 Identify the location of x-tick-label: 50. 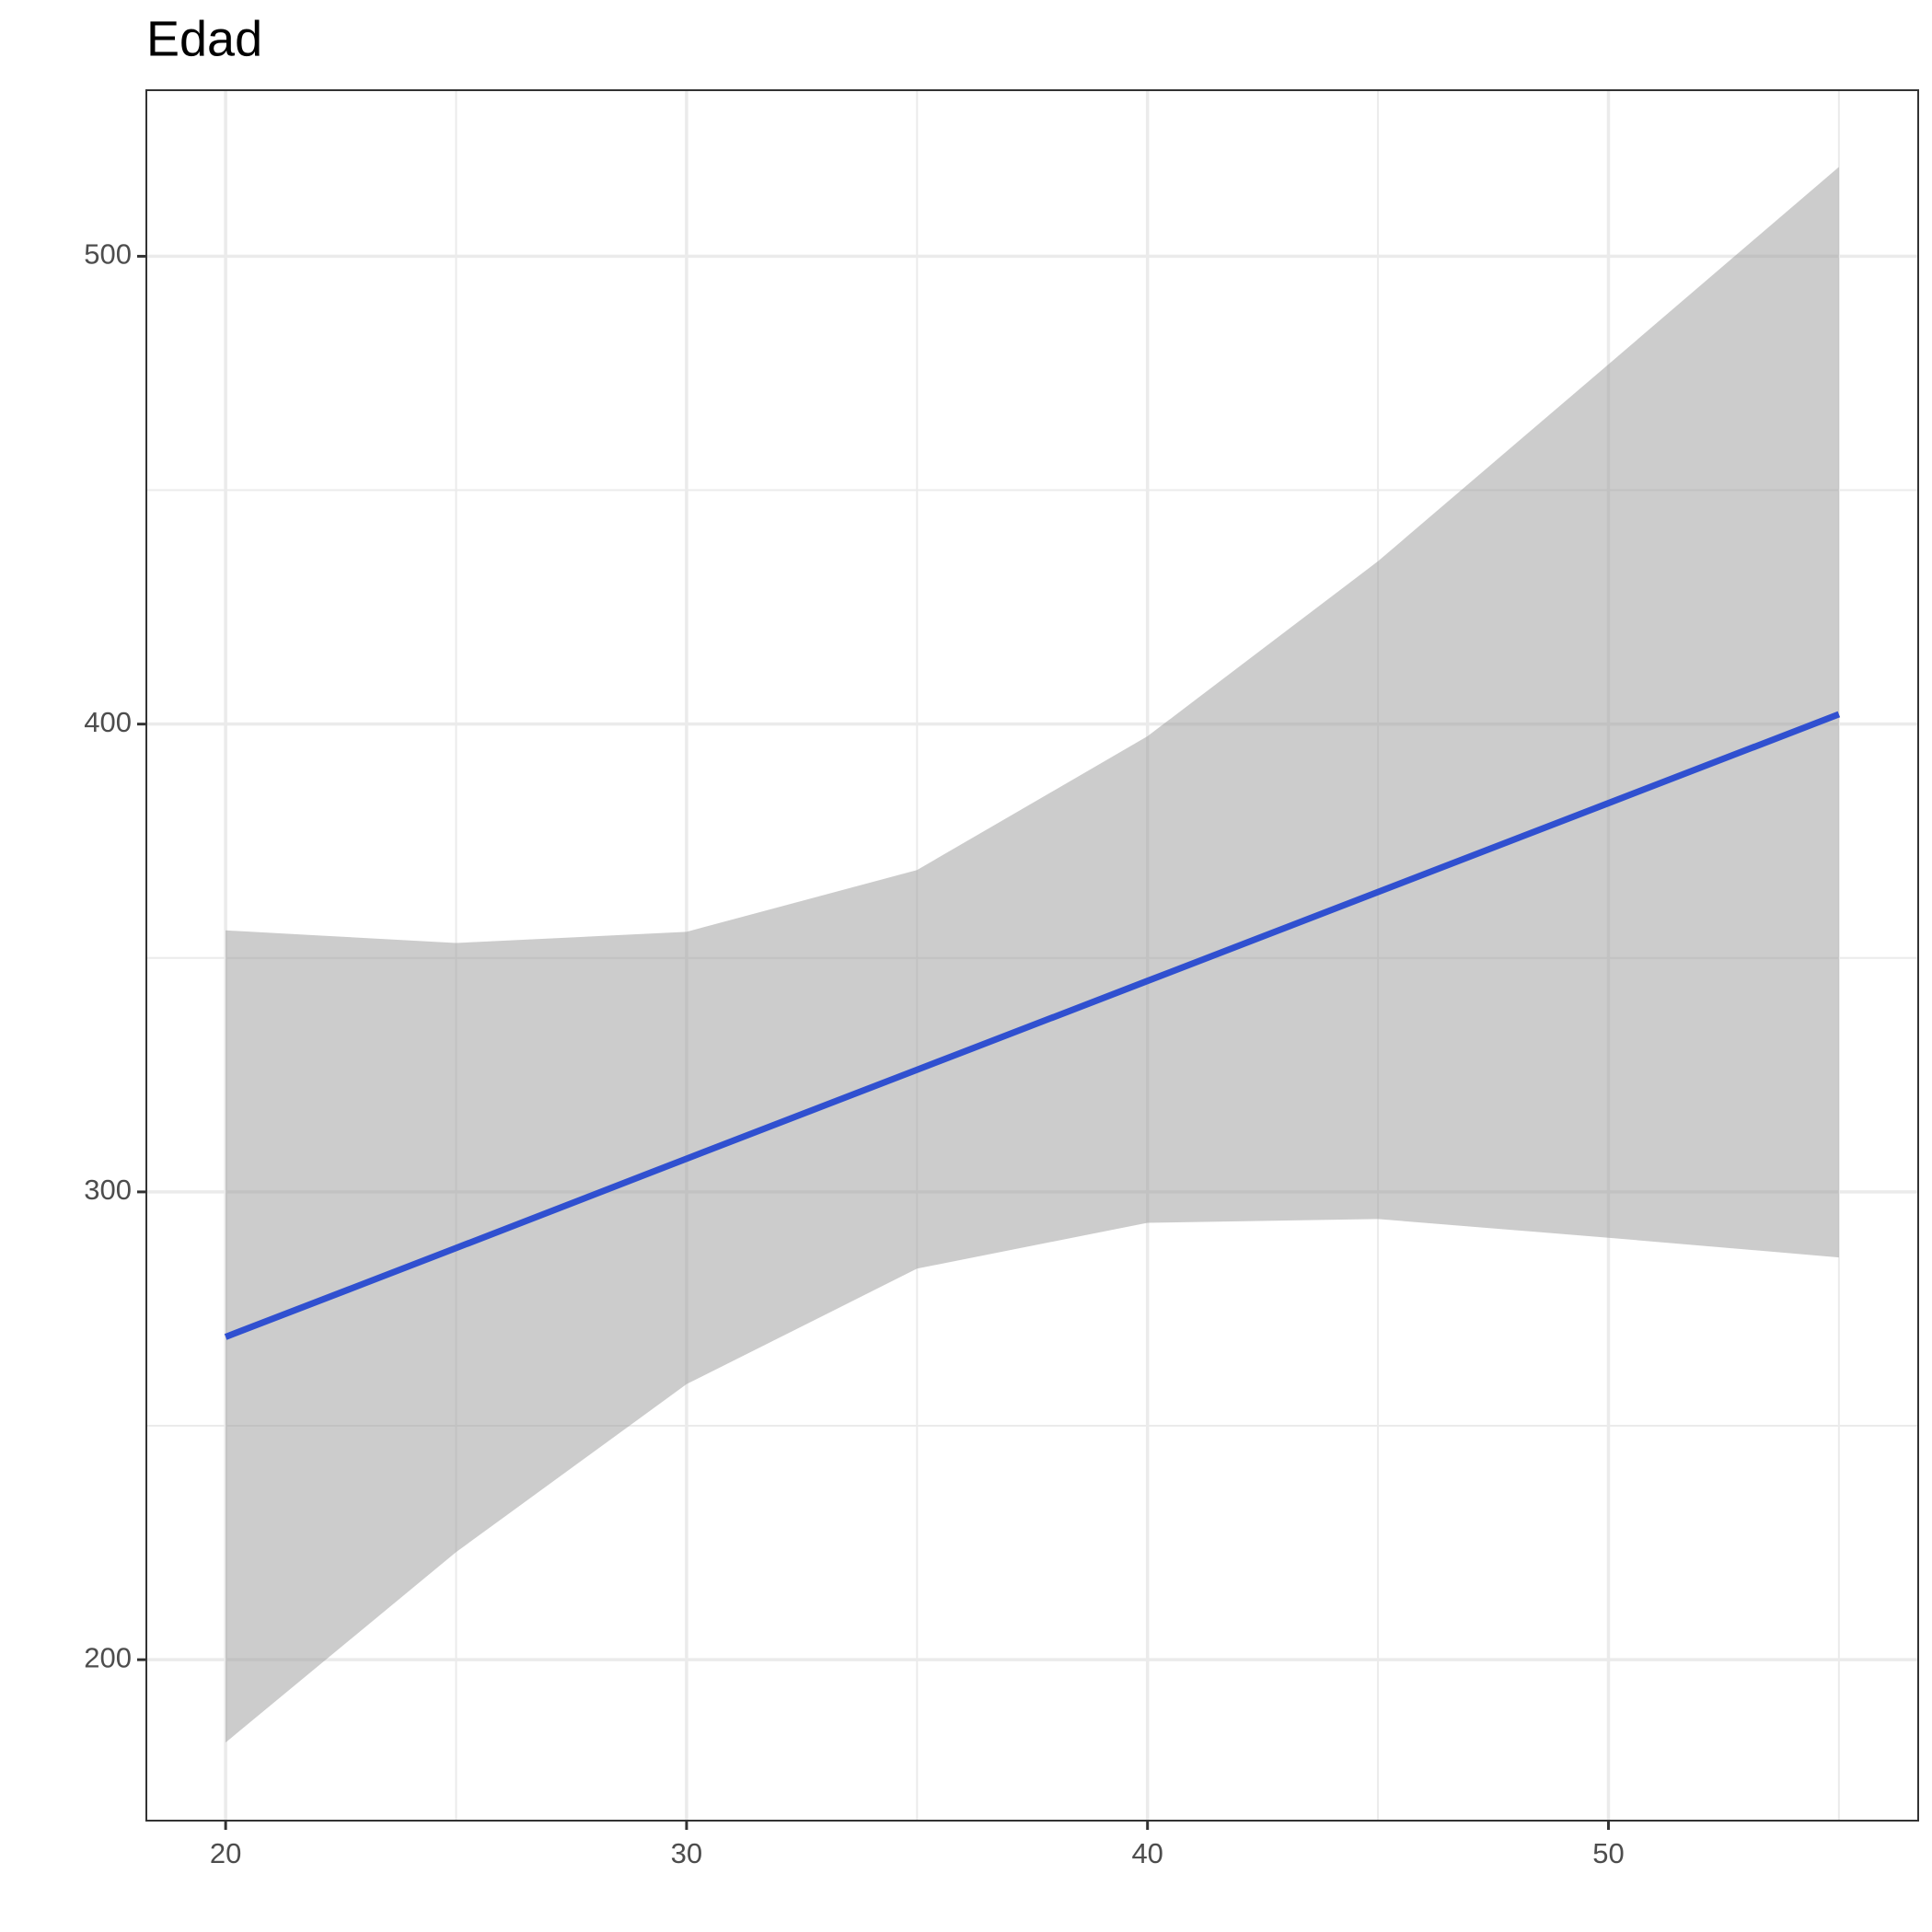
(1608, 1853).